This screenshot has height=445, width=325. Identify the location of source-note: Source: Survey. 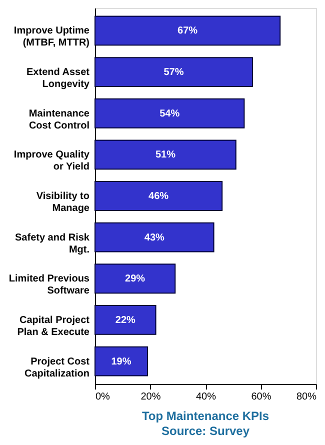
(205, 431).